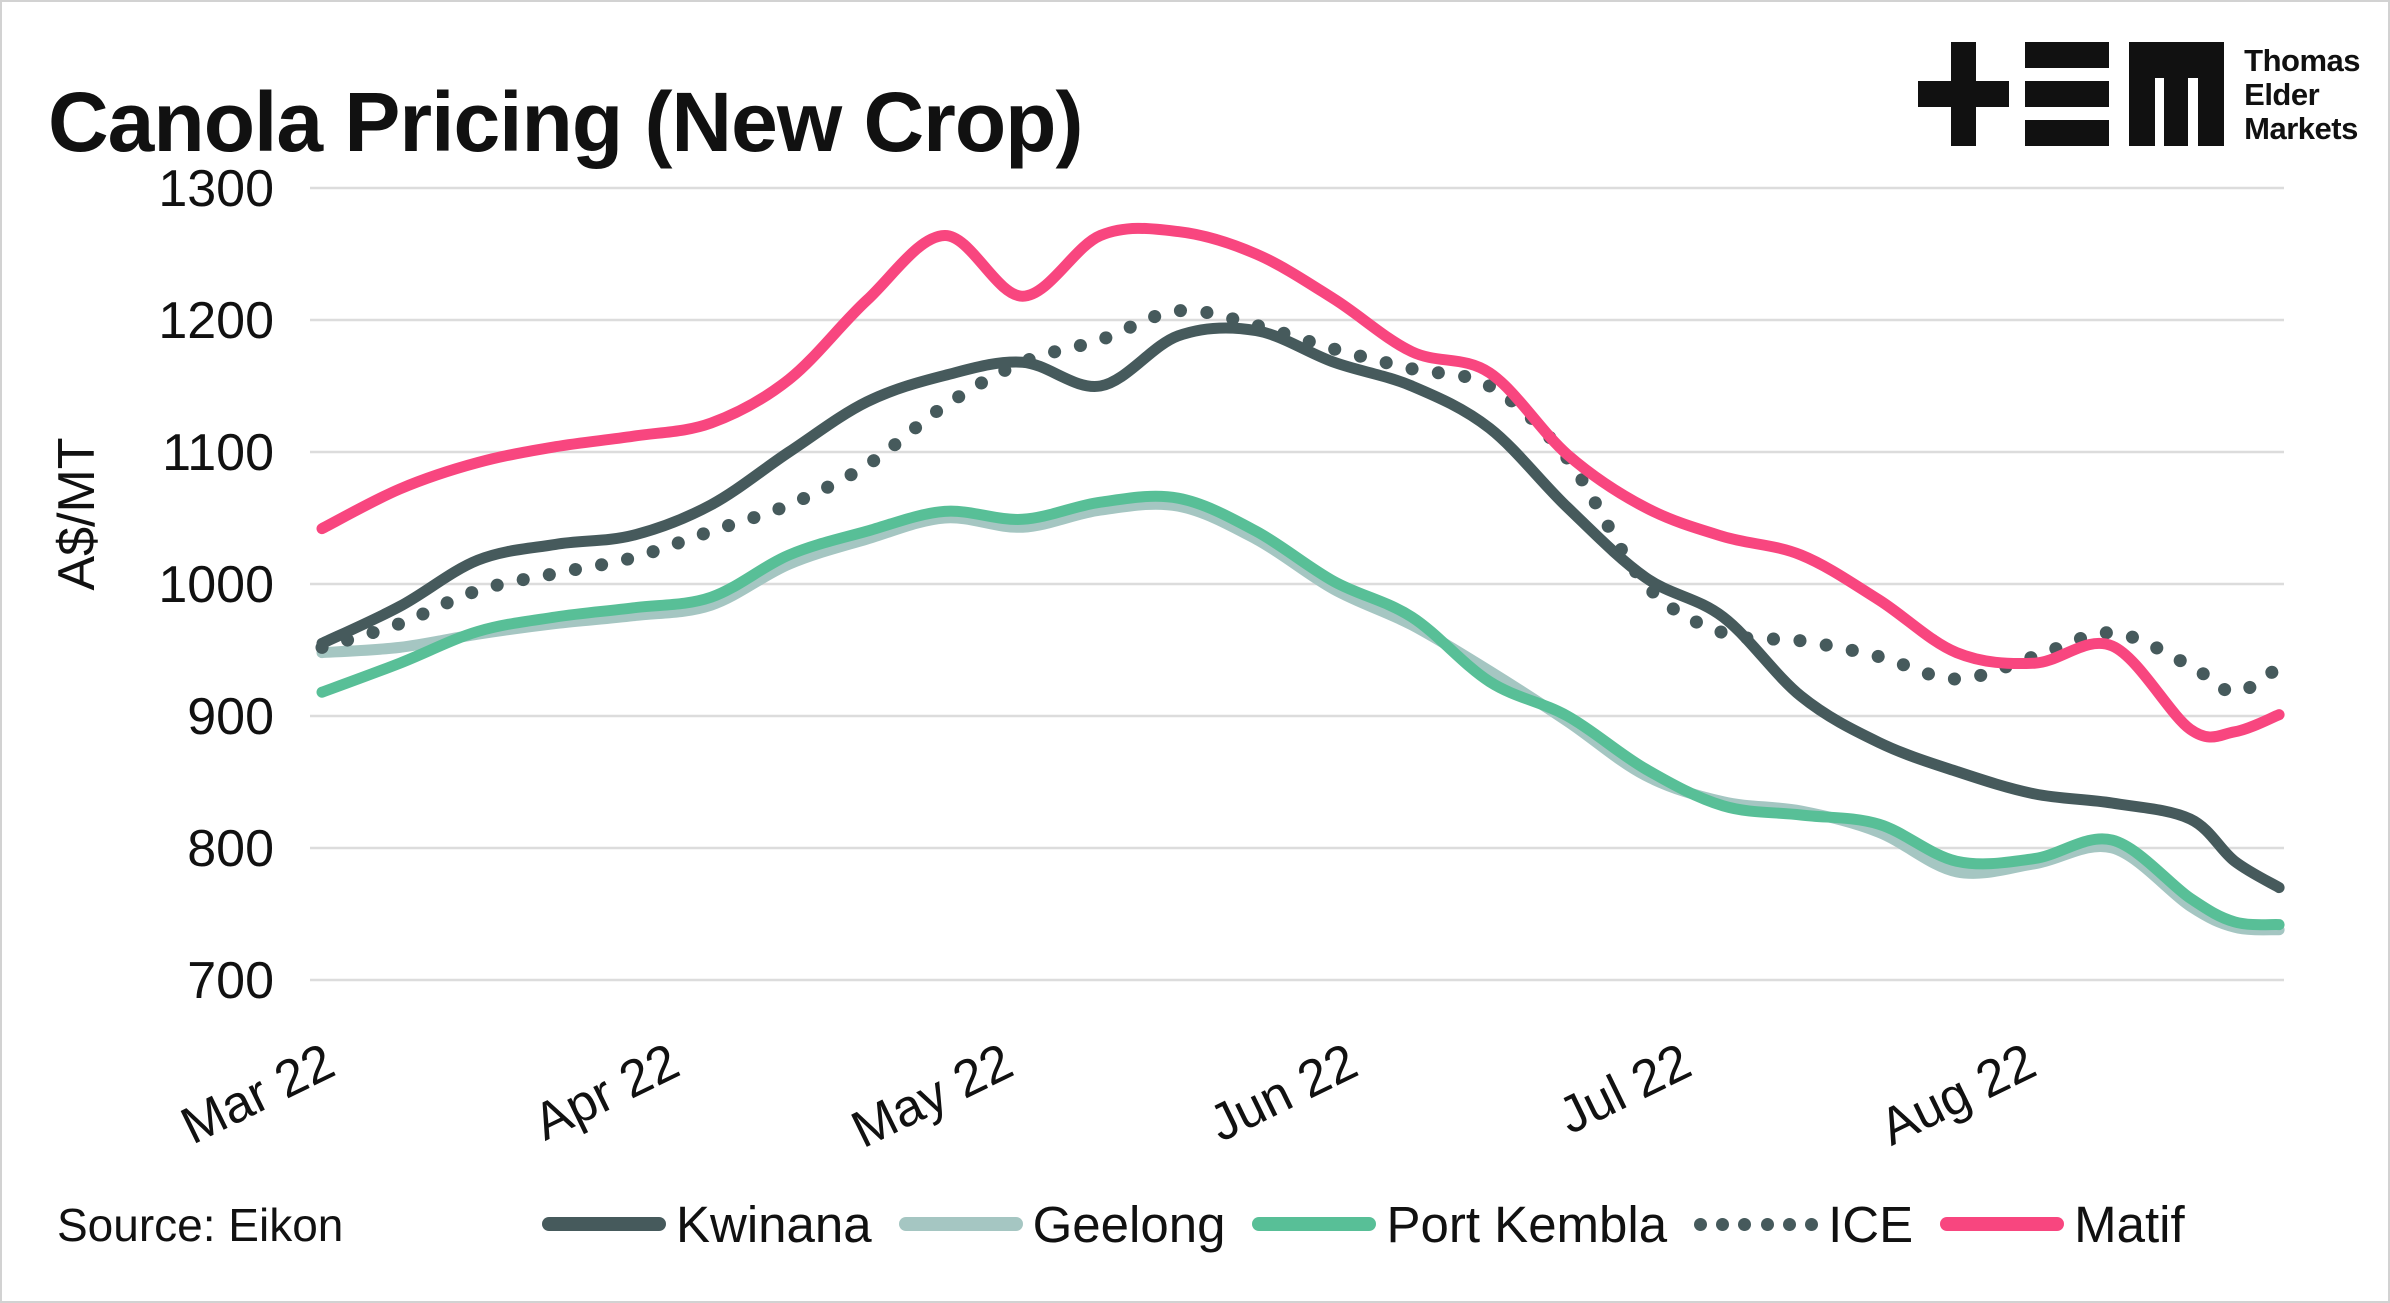  Describe the element at coordinates (2129, 1224) in the screenshot. I see `legend-label: Matif` at that location.